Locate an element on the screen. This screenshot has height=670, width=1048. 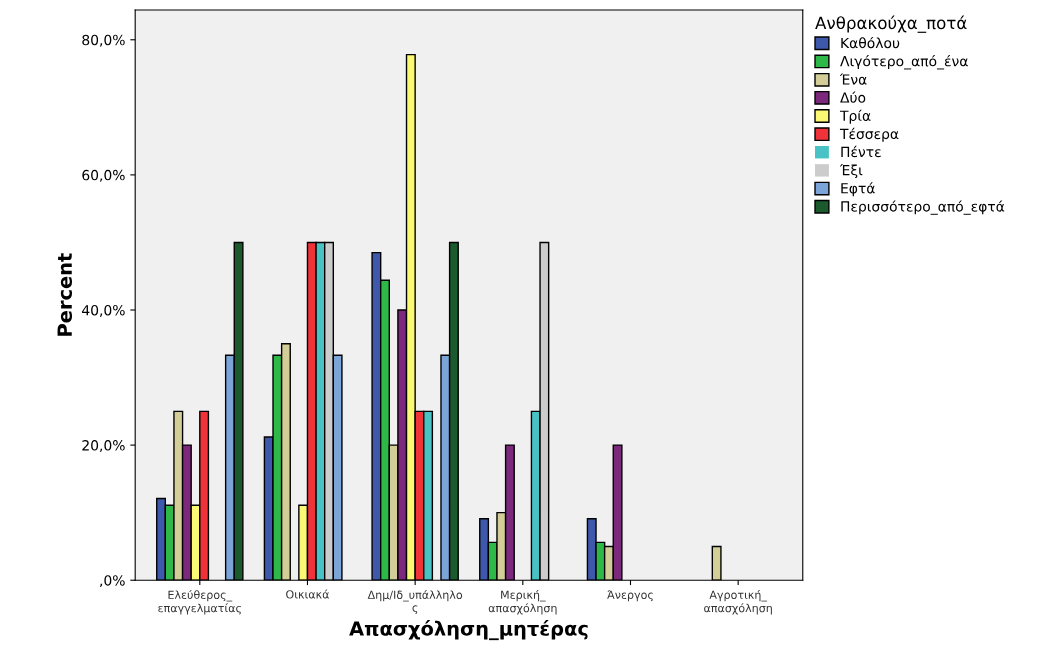
y-axis-title: Percent is located at coordinates (65, 294).